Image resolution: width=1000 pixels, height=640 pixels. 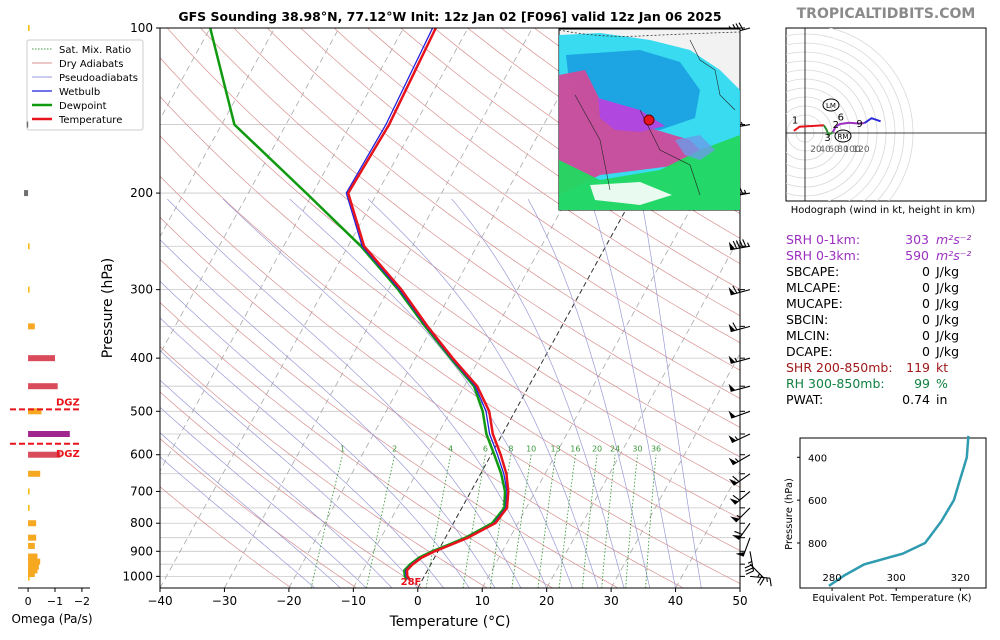 What do you see at coordinates (812, 271) in the screenshot?
I see `index-label: SBCAPE:` at bounding box center [812, 271].